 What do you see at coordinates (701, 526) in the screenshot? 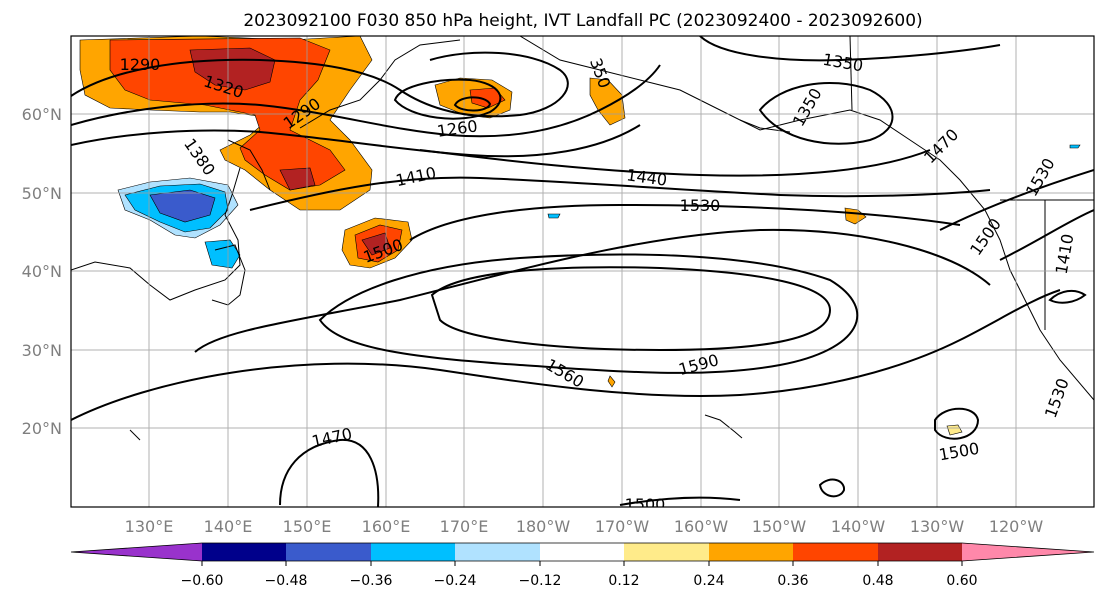
I see `lon-label: 160°W` at bounding box center [701, 526].